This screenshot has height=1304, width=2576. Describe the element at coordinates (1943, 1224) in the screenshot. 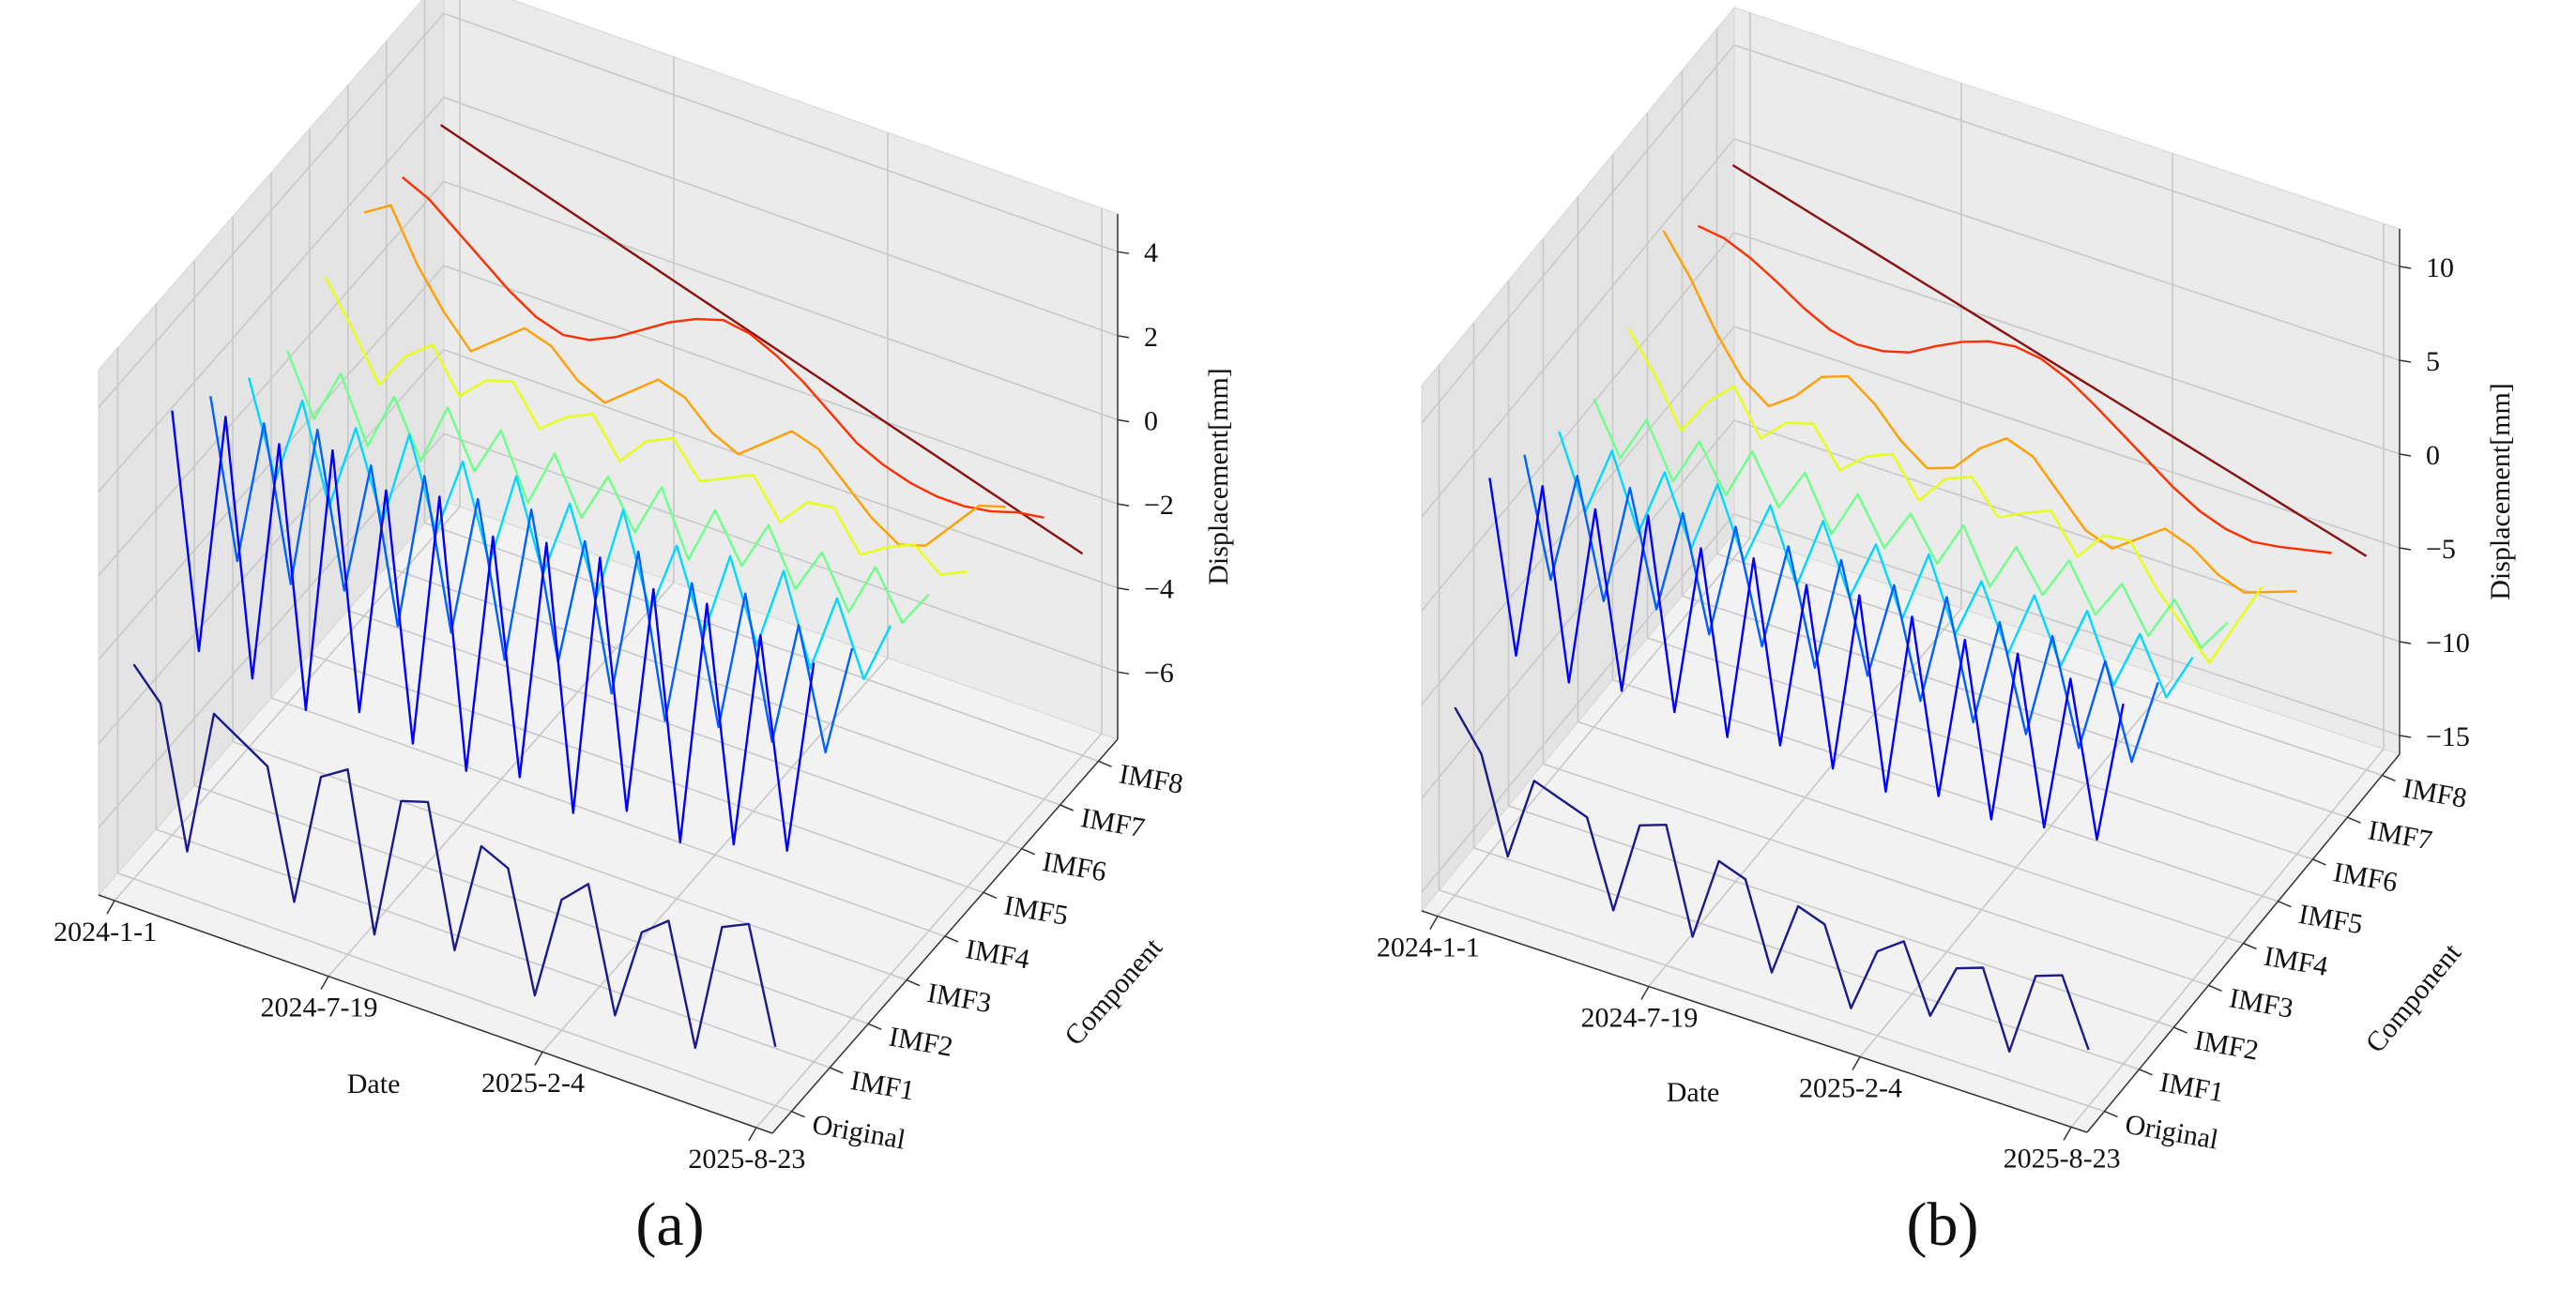

I see `caption: (b)` at that location.